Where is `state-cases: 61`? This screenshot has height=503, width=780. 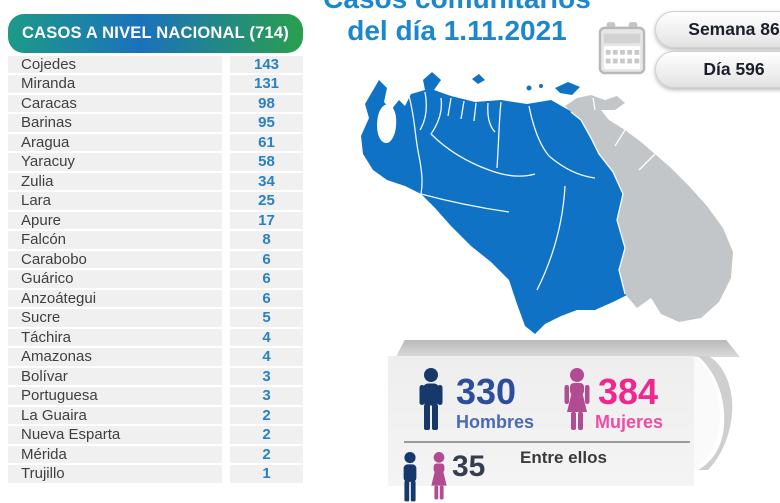
state-cases: 61 is located at coordinates (266, 142).